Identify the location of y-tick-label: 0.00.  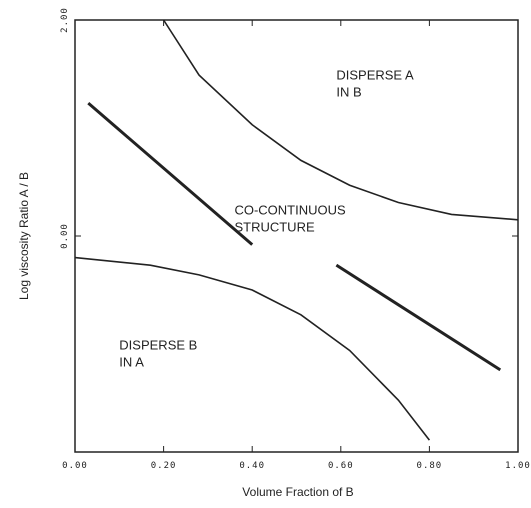
(65, 236).